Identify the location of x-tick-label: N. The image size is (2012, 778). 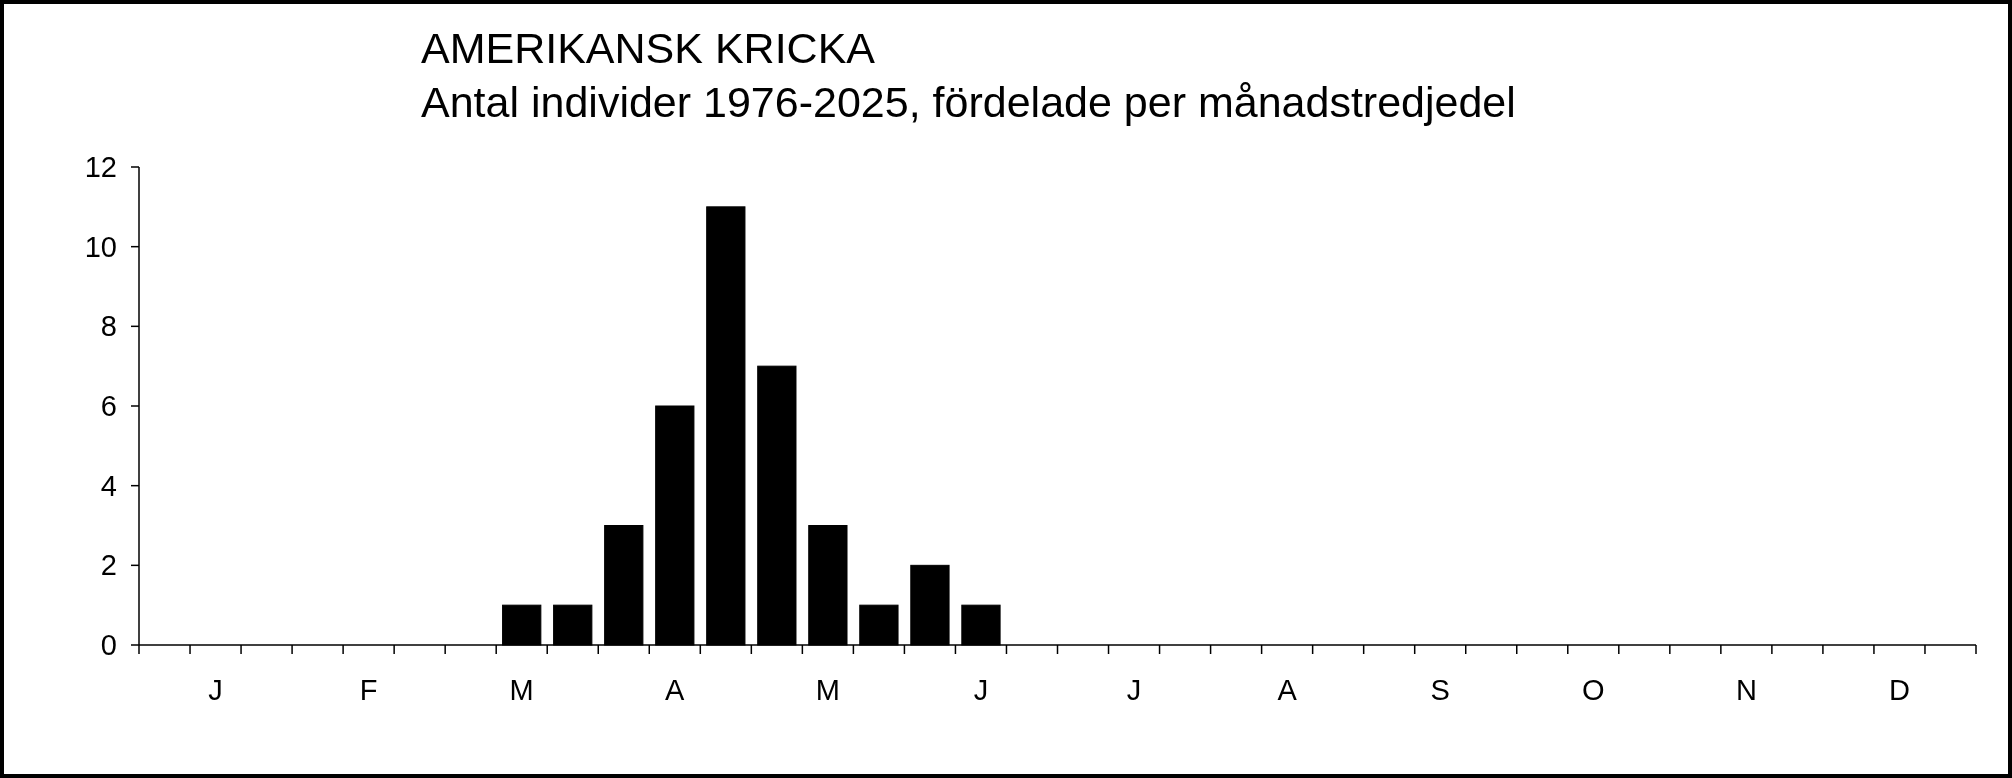
(1746, 690).